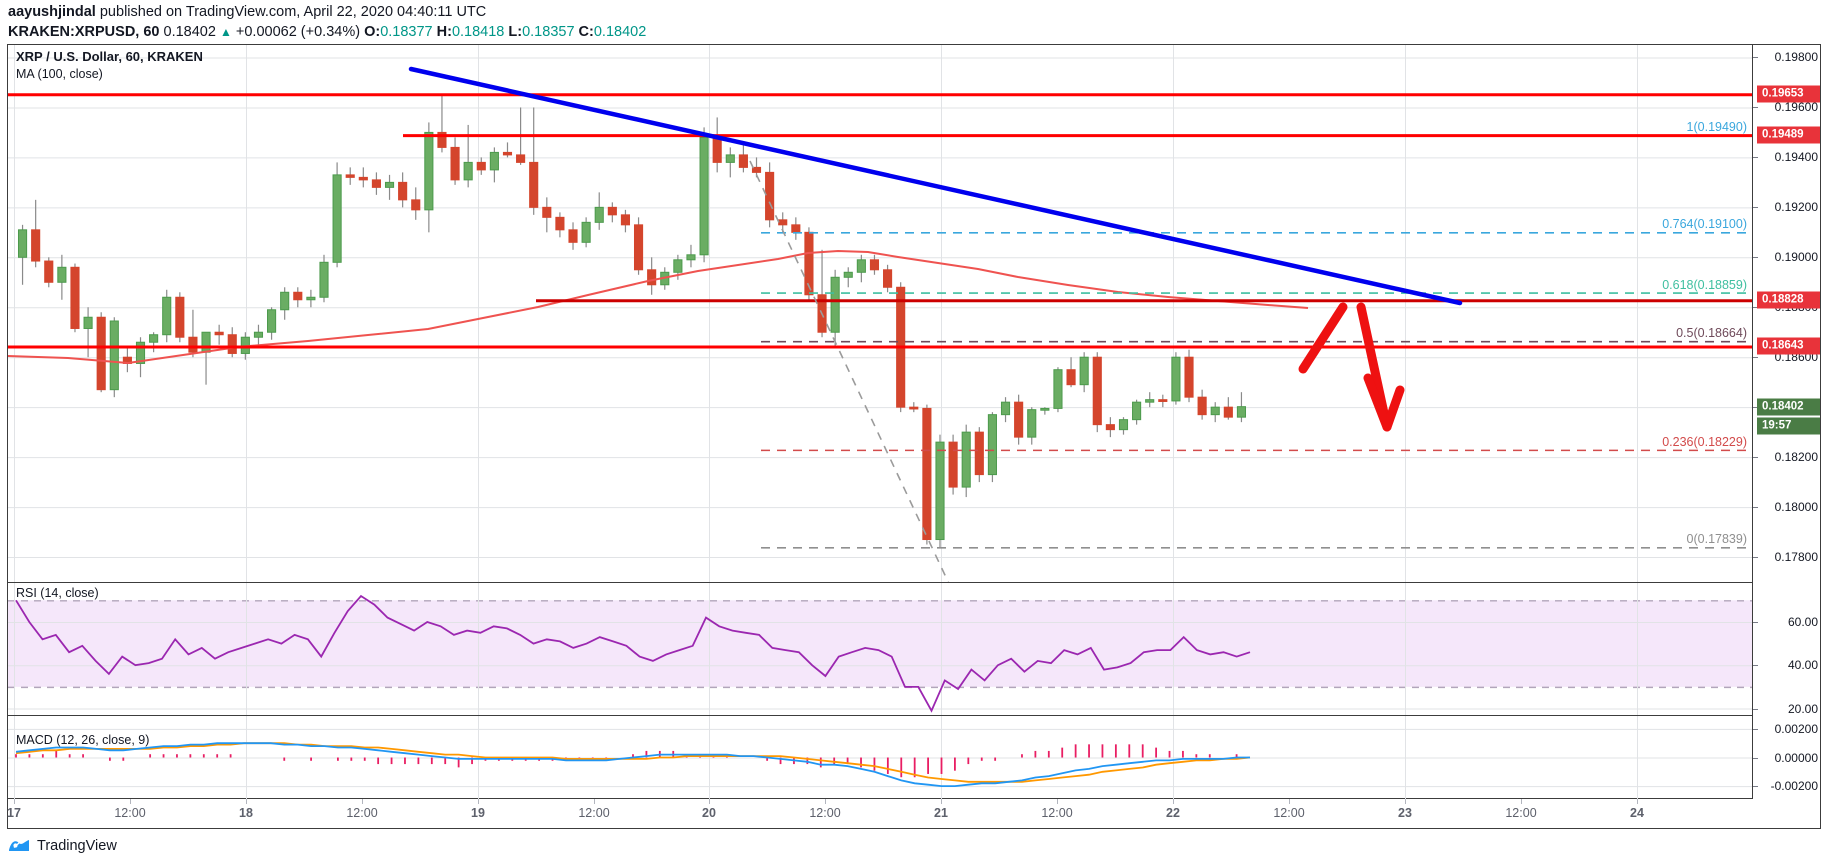  What do you see at coordinates (77, 846) in the screenshot?
I see `tradingview-wordmark: TradingView` at bounding box center [77, 846].